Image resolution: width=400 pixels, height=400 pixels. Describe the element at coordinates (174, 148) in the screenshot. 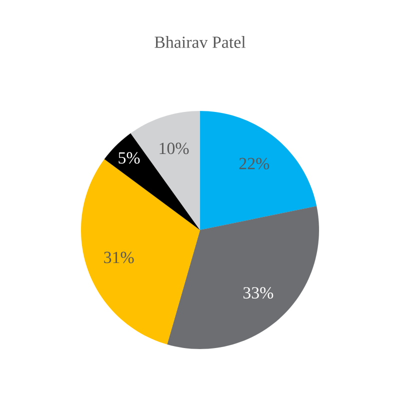

I see `data-label: 10%` at that location.